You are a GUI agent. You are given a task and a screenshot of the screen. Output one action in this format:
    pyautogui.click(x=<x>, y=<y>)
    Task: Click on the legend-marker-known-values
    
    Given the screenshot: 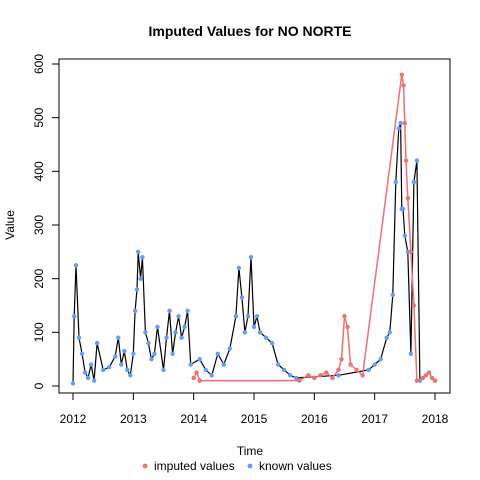 What is the action you would take?
    pyautogui.click(x=250, y=466)
    